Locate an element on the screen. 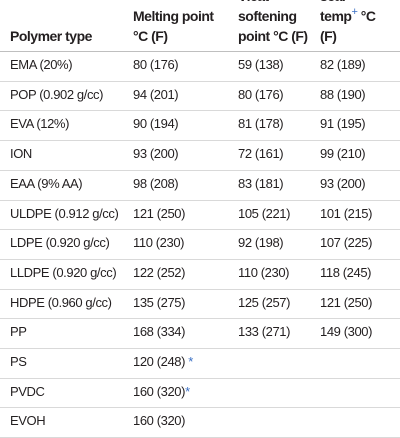  cell: 125 (257) is located at coordinates (264, 302).